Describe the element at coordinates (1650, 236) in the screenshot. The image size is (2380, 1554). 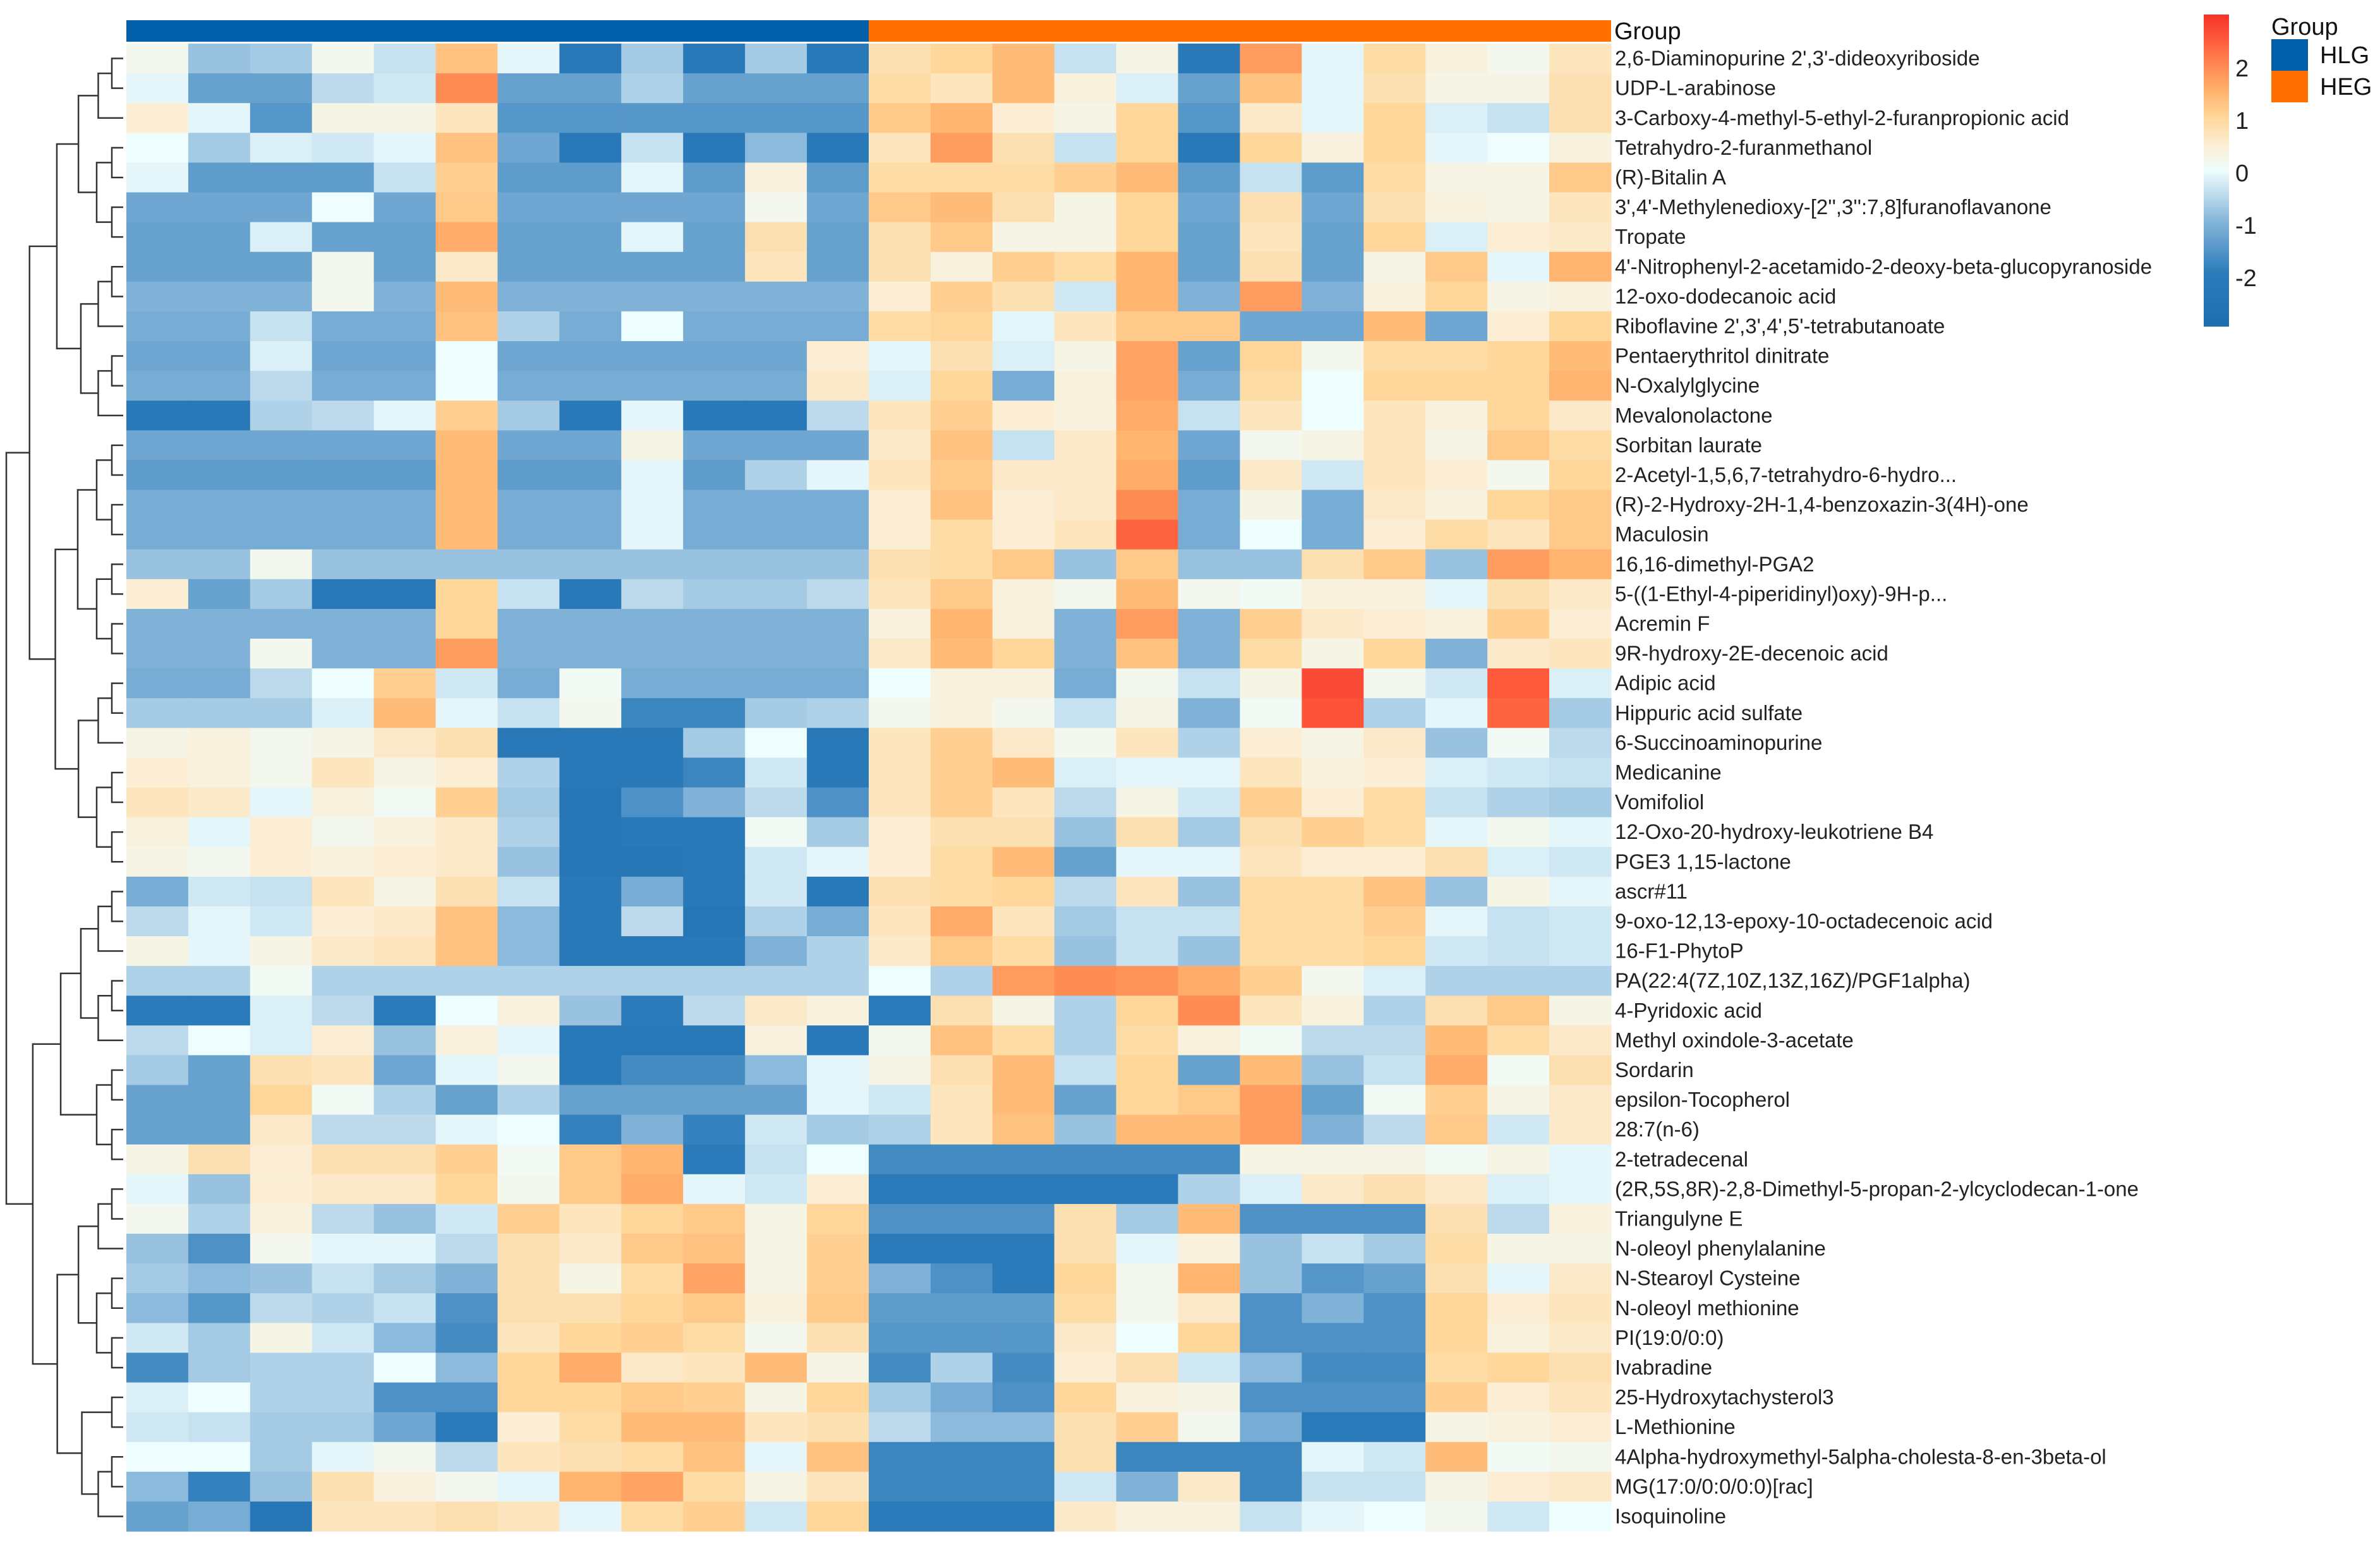
I see `row-label: Tropate` at that location.